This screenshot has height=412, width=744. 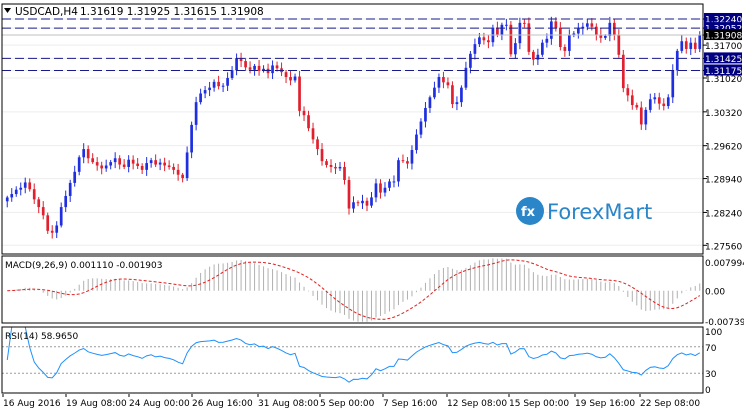 I want to click on price-tick-label: 1.29620, so click(x=723, y=148).